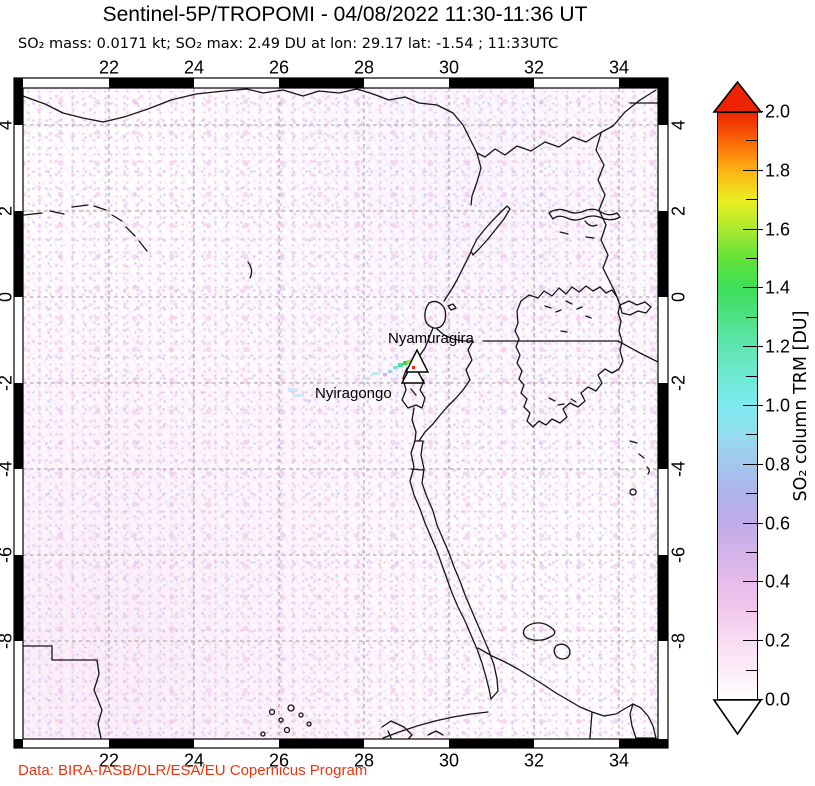 This screenshot has width=815, height=786. Describe the element at coordinates (801, 406) in the screenshot. I see `colorbar-axis-label: SO₂ column TRM [DU]` at that location.